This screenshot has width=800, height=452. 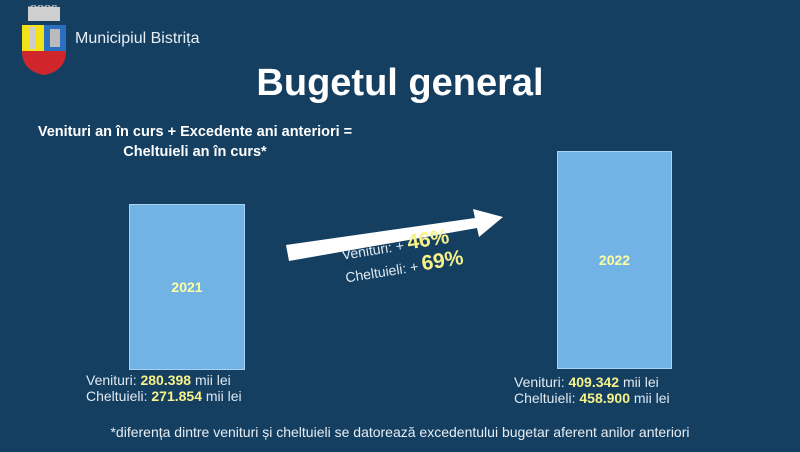 I want to click on venituri-value: 409.342, so click(x=594, y=382).